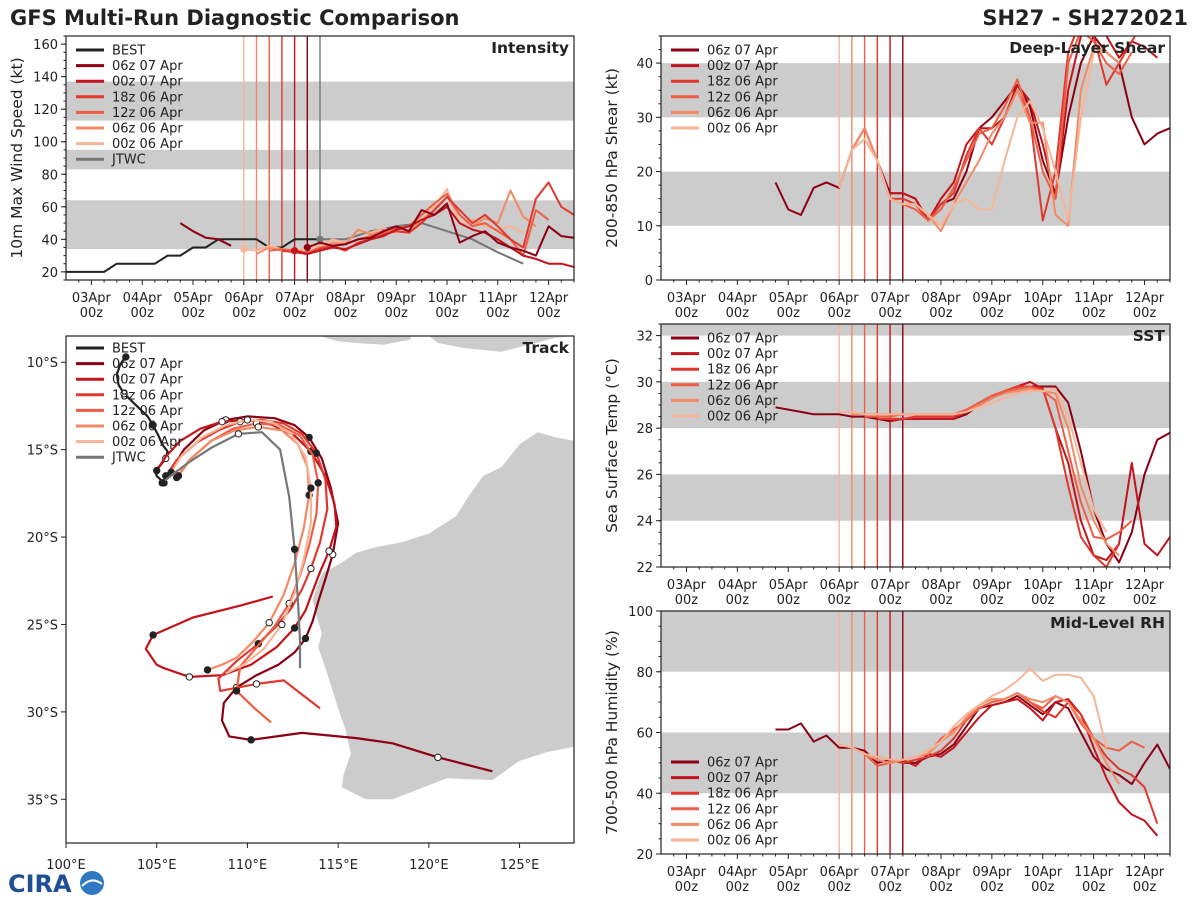 The image size is (1200, 900). What do you see at coordinates (365, 340) in the screenshot?
I see `lesser-sunda-landmass` at bounding box center [365, 340].